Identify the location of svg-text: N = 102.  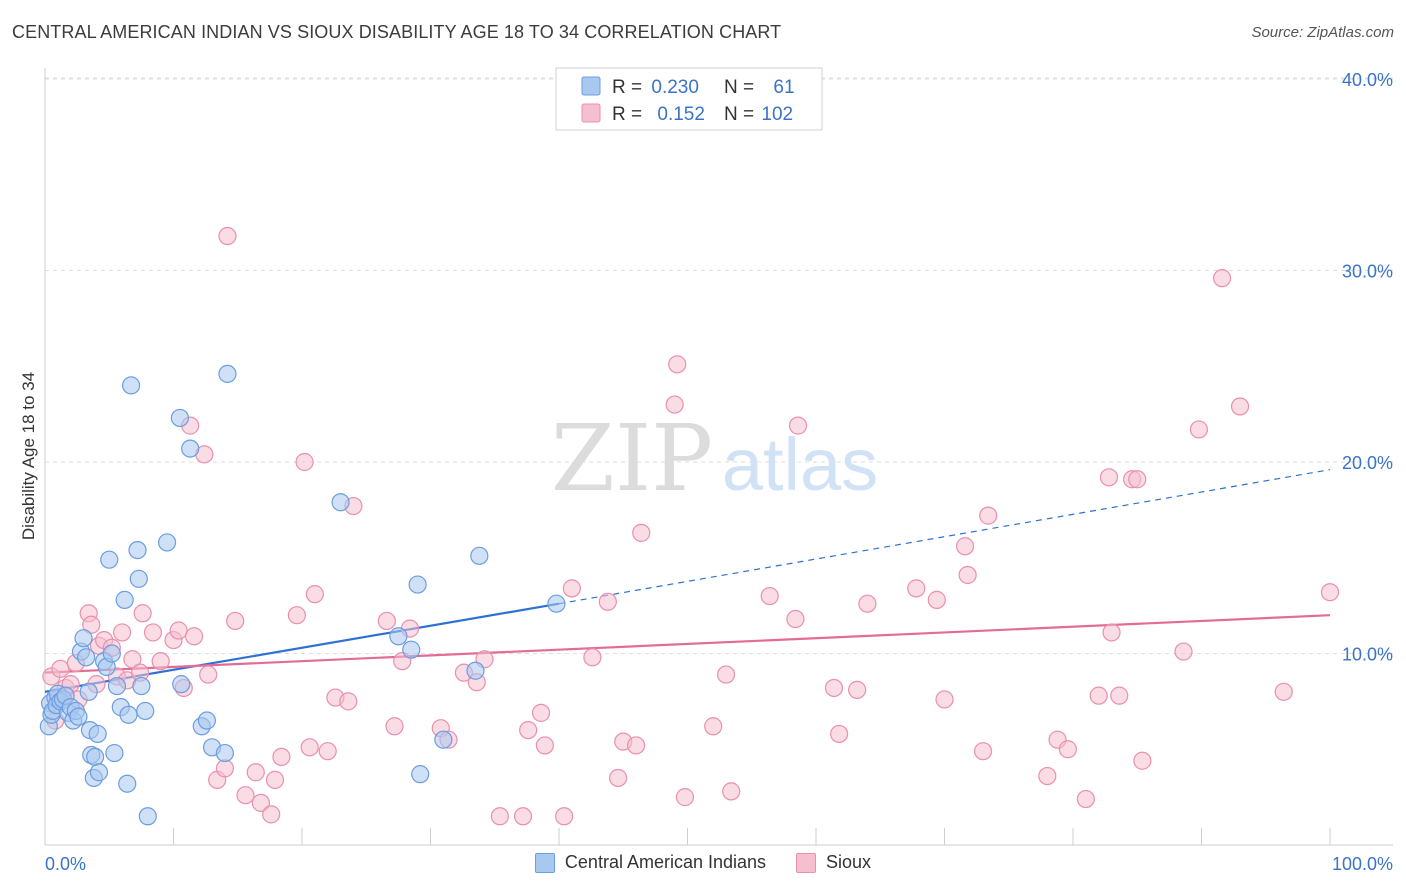
(758, 114).